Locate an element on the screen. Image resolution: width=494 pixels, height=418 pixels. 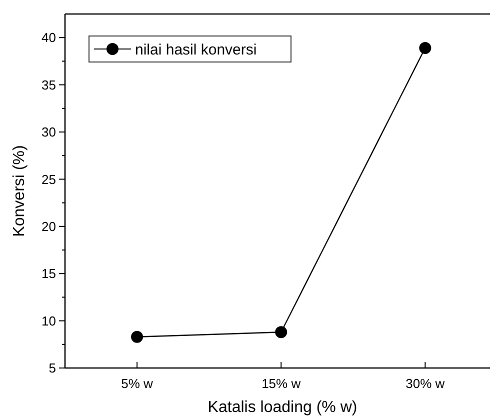
x-axis-title: Katalis loading (% w) is located at coordinates (283, 407).